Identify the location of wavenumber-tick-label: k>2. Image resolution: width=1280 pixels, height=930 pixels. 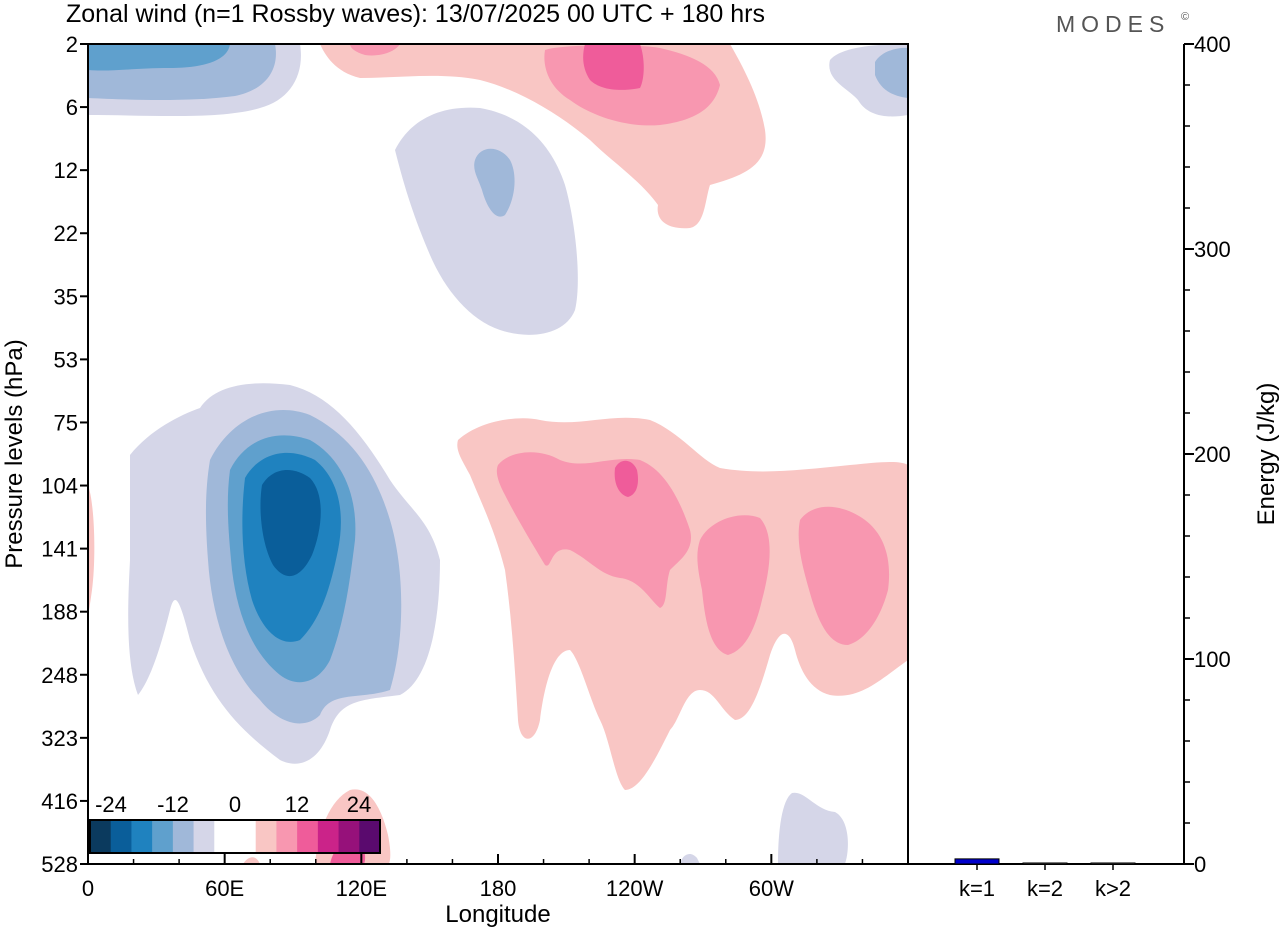
(1113, 888).